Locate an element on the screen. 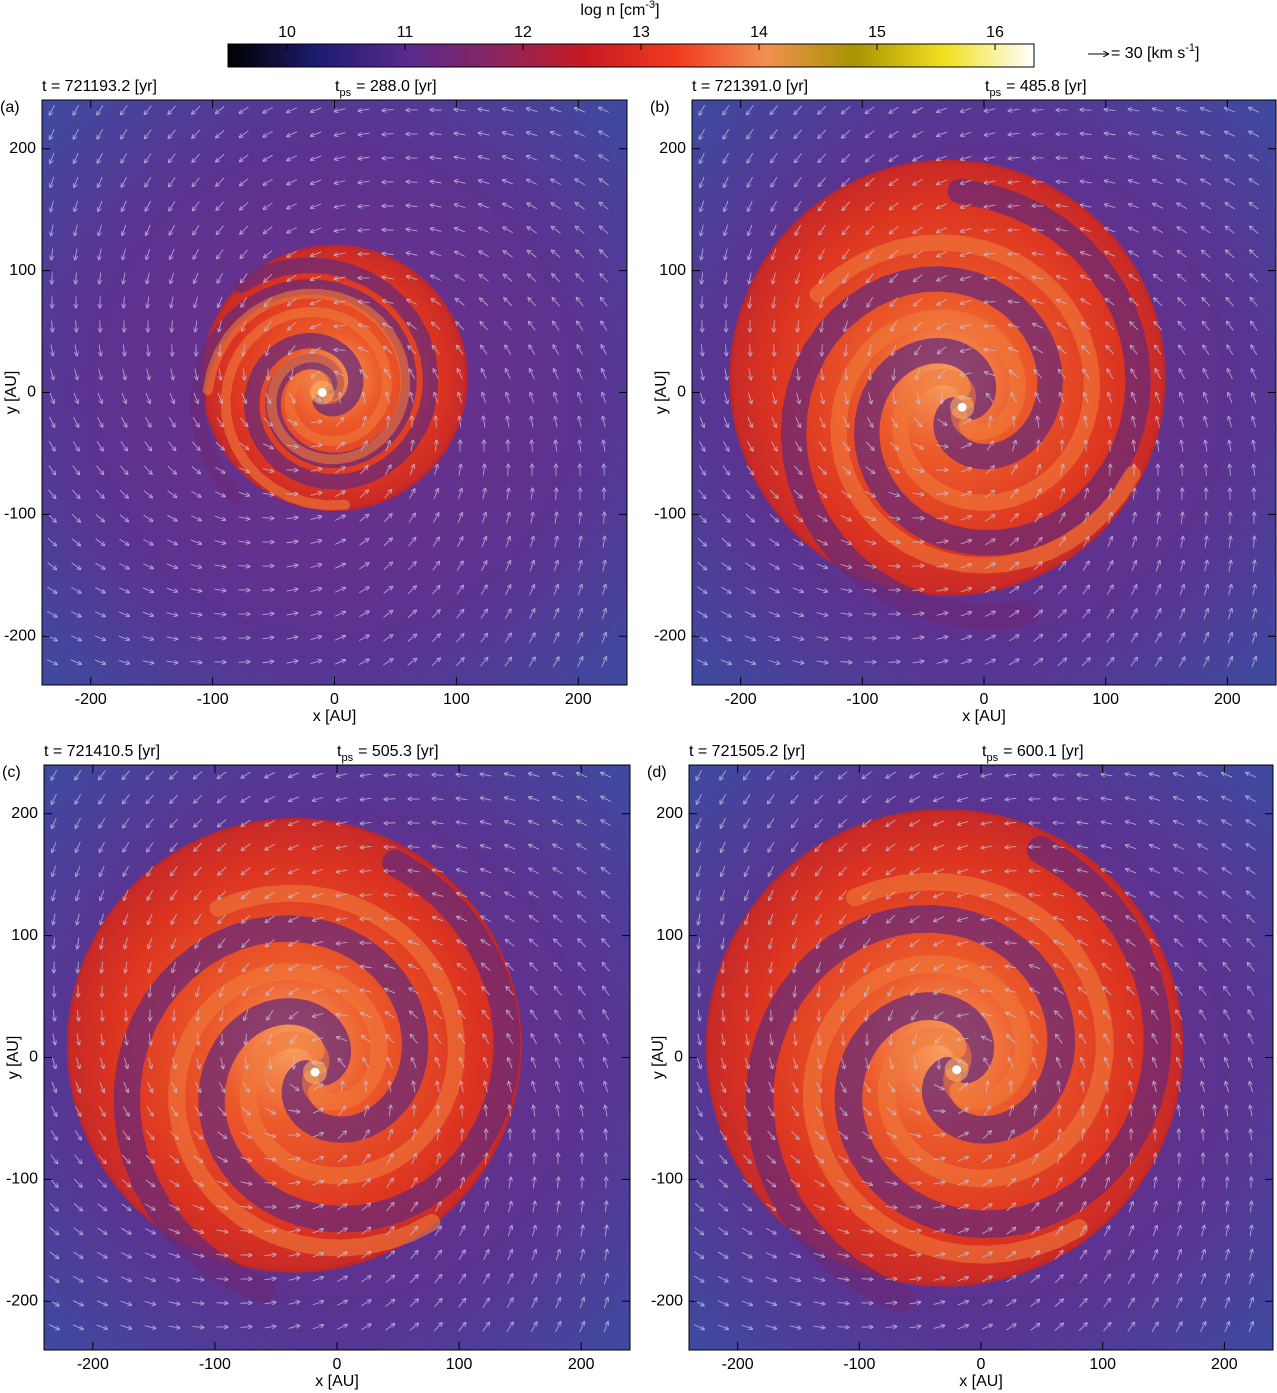  y-tick-label: 0 is located at coordinates (31, 392).